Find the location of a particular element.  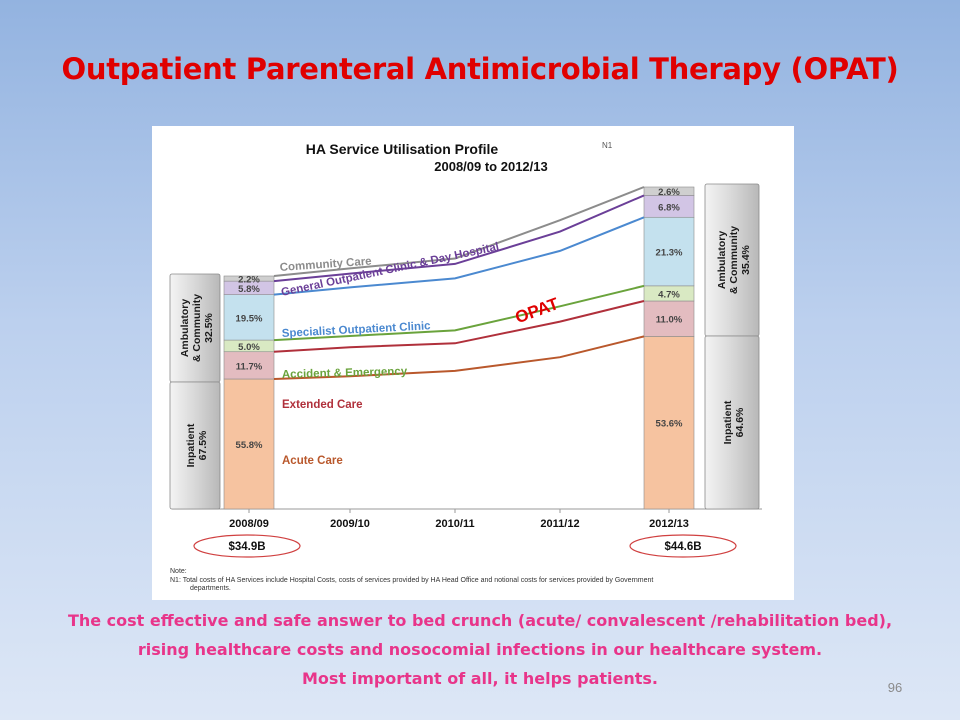

series-label-acute-care: Acute Care is located at coordinates (312, 461).